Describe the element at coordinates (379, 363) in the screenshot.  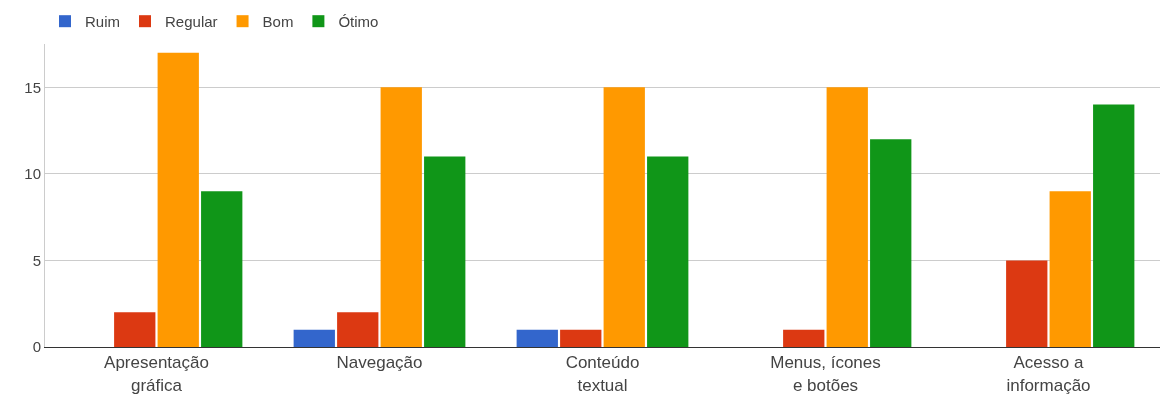
I see `x-tick-label: Navegação` at that location.